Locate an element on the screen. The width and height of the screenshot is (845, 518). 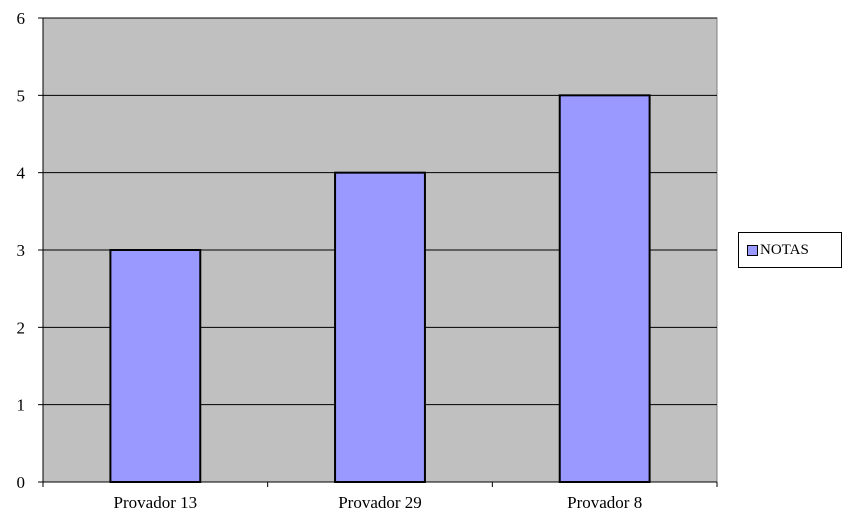
y-tick-label: 3 is located at coordinates (21, 250).